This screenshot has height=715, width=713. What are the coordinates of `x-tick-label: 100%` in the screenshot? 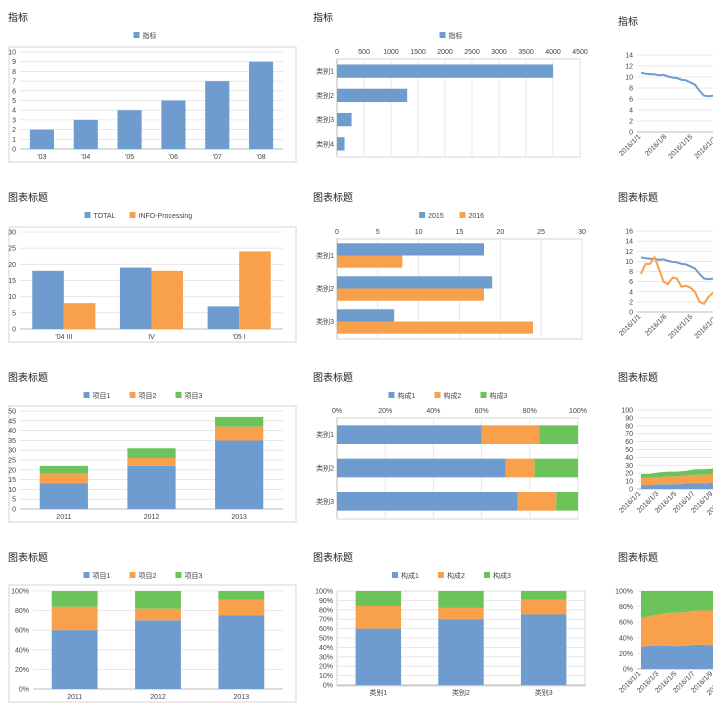 It's located at (578, 411).